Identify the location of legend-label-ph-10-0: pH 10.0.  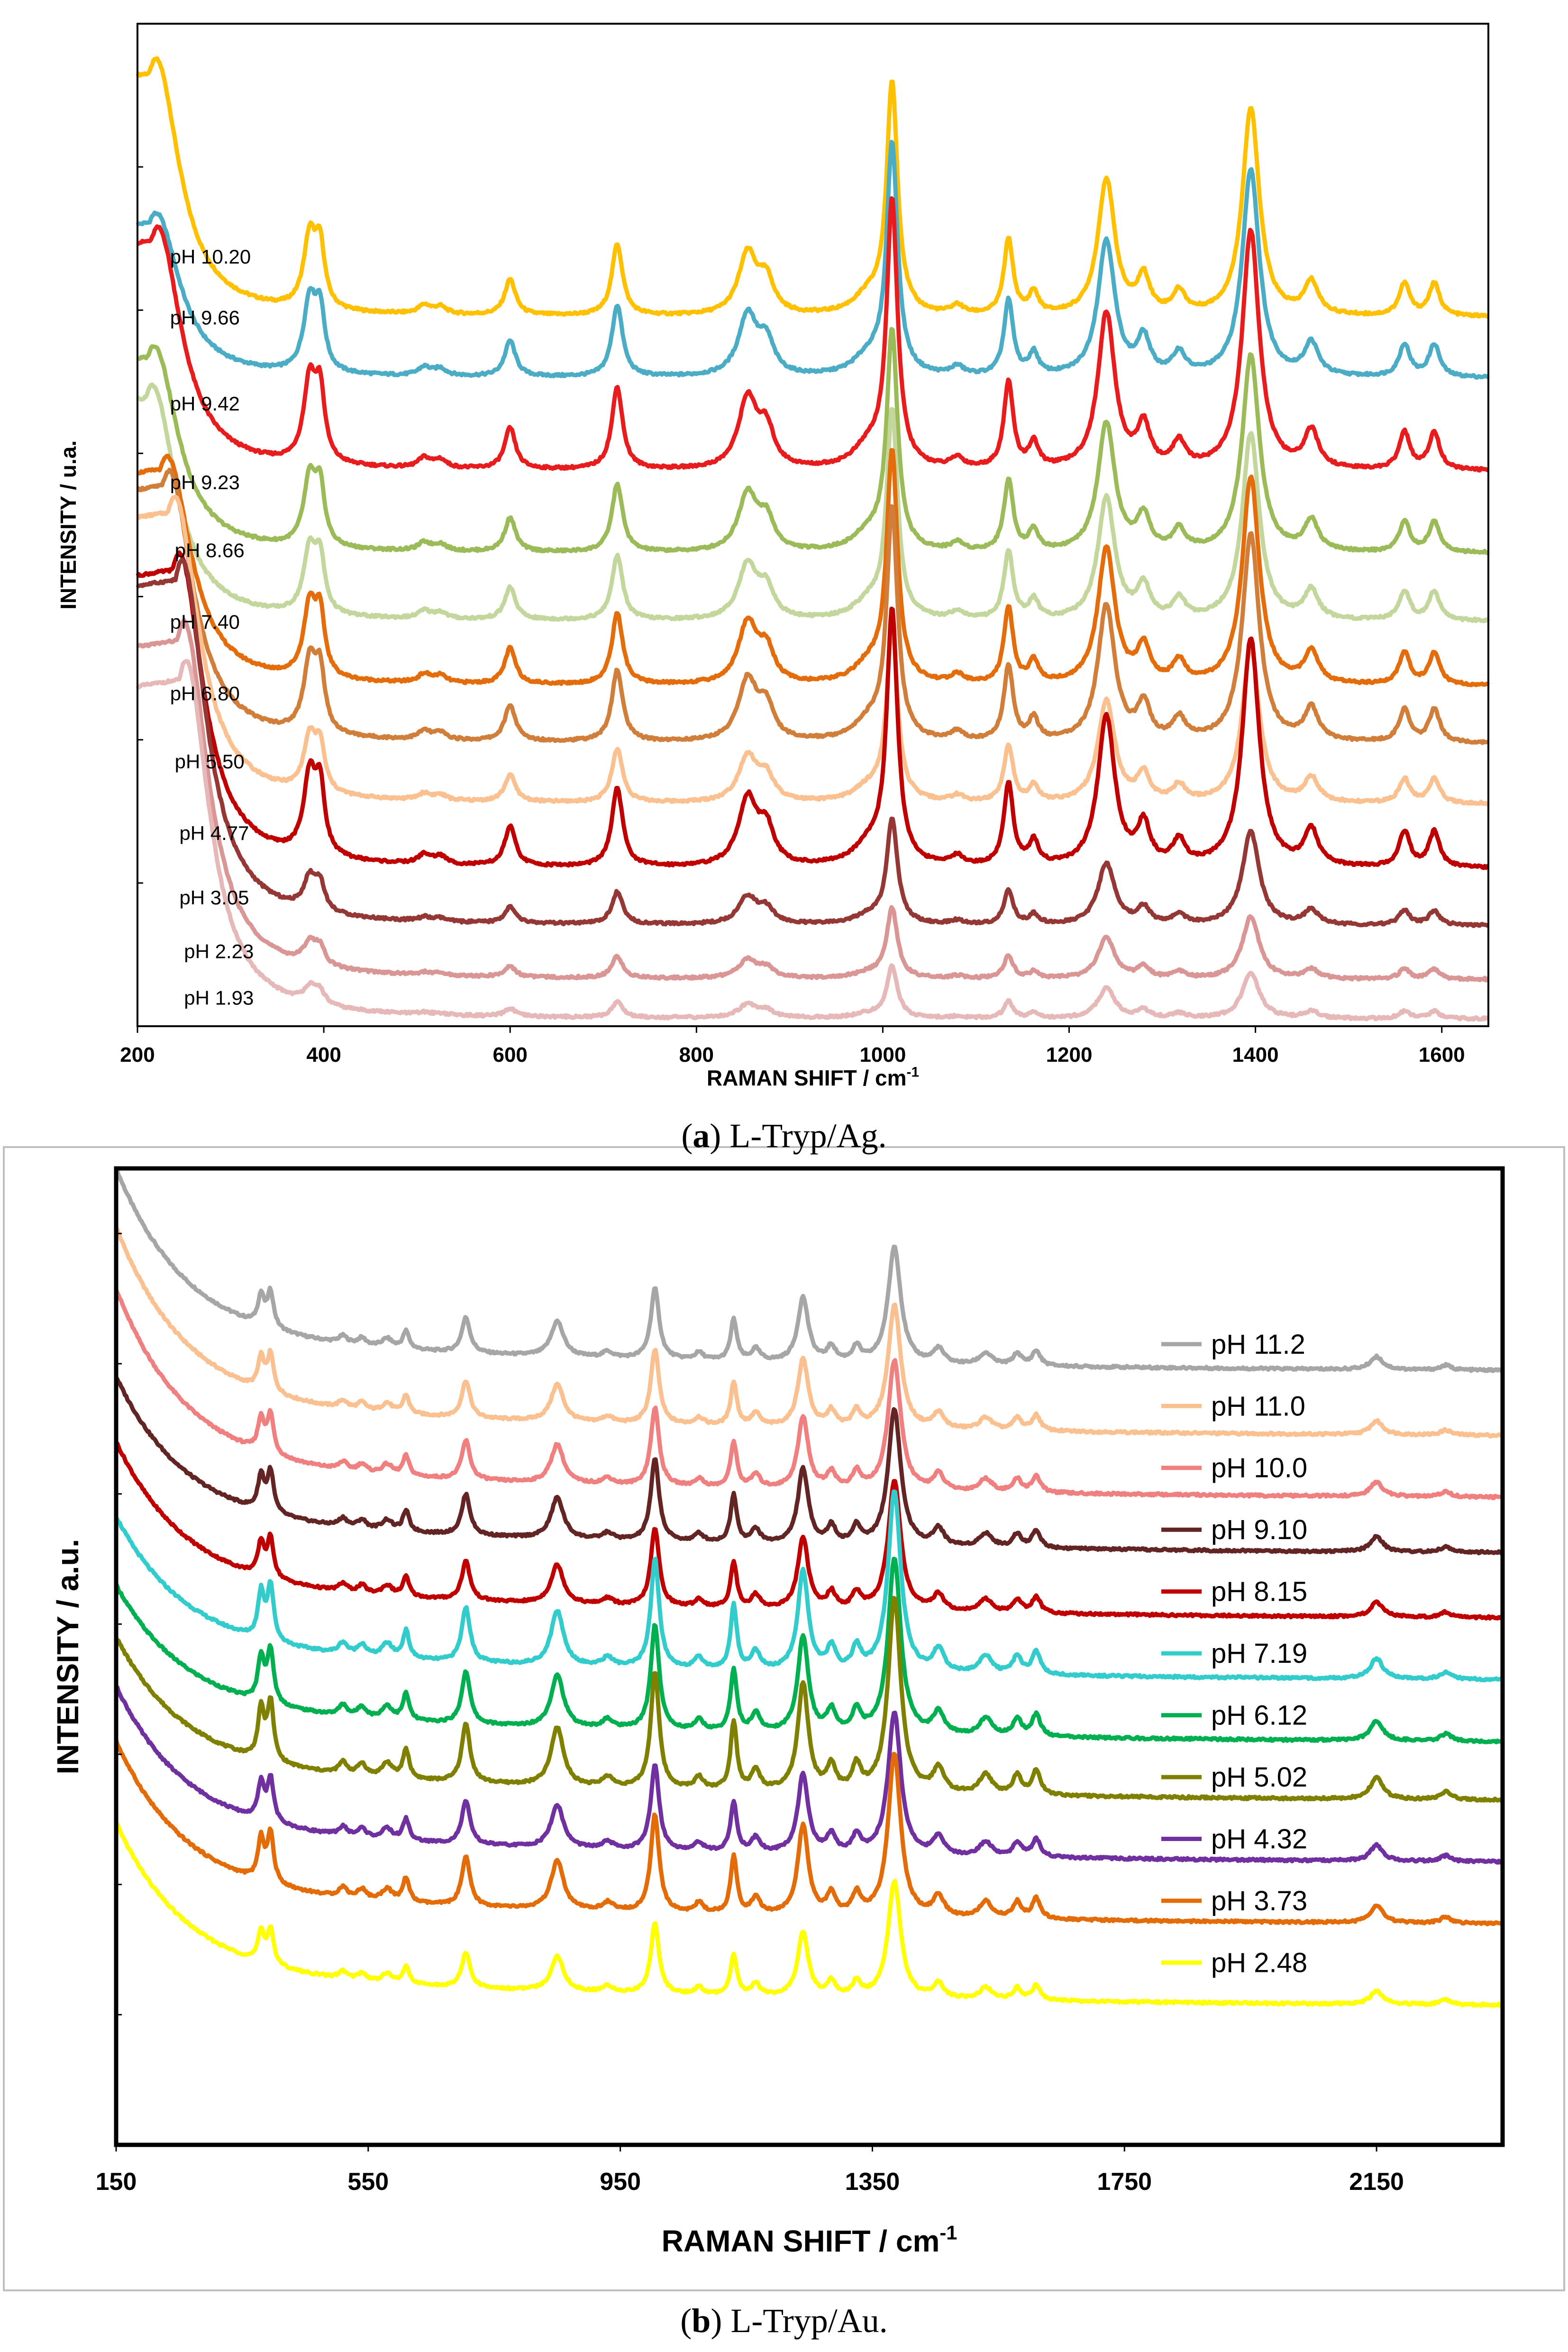
(1259, 1468).